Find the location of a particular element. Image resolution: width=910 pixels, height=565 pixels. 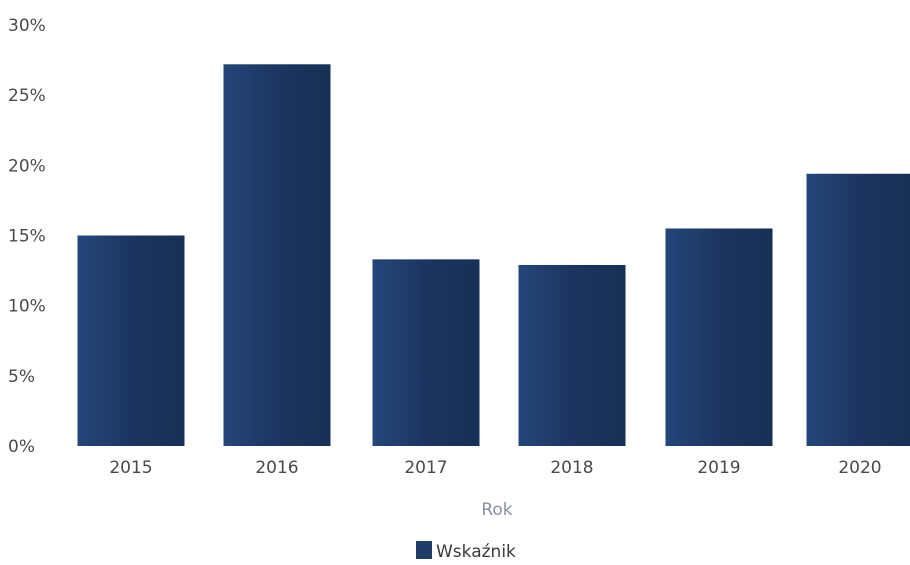

x-axis-title: Rok is located at coordinates (496, 510).